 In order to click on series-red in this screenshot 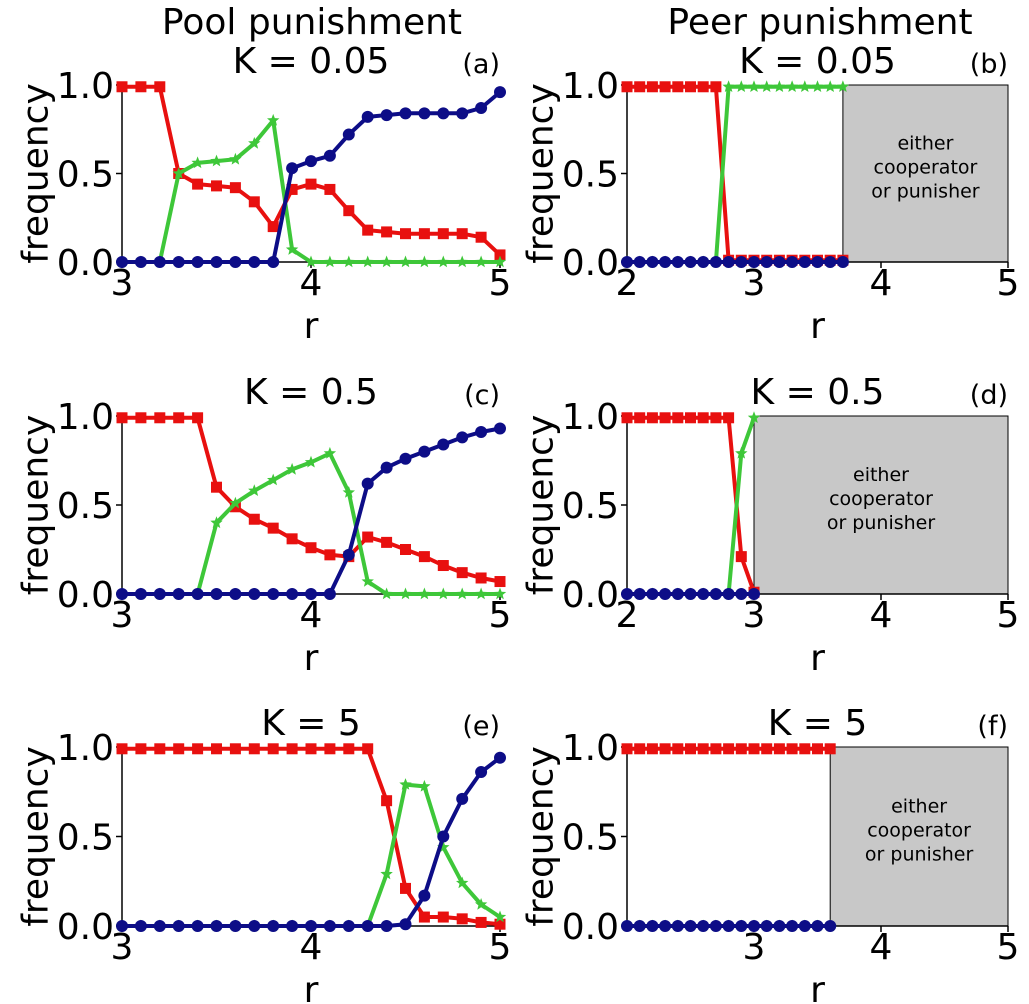, I will do `click(690, 505)`.